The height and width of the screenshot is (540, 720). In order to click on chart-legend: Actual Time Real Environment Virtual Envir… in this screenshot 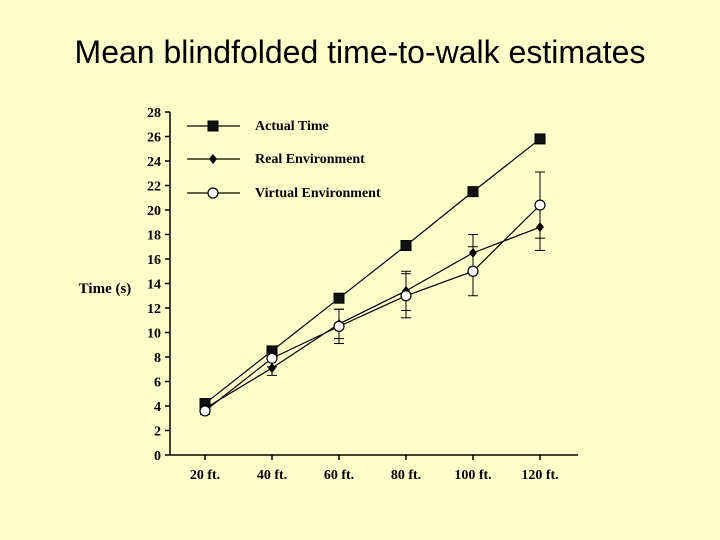, I will do `click(284, 160)`.